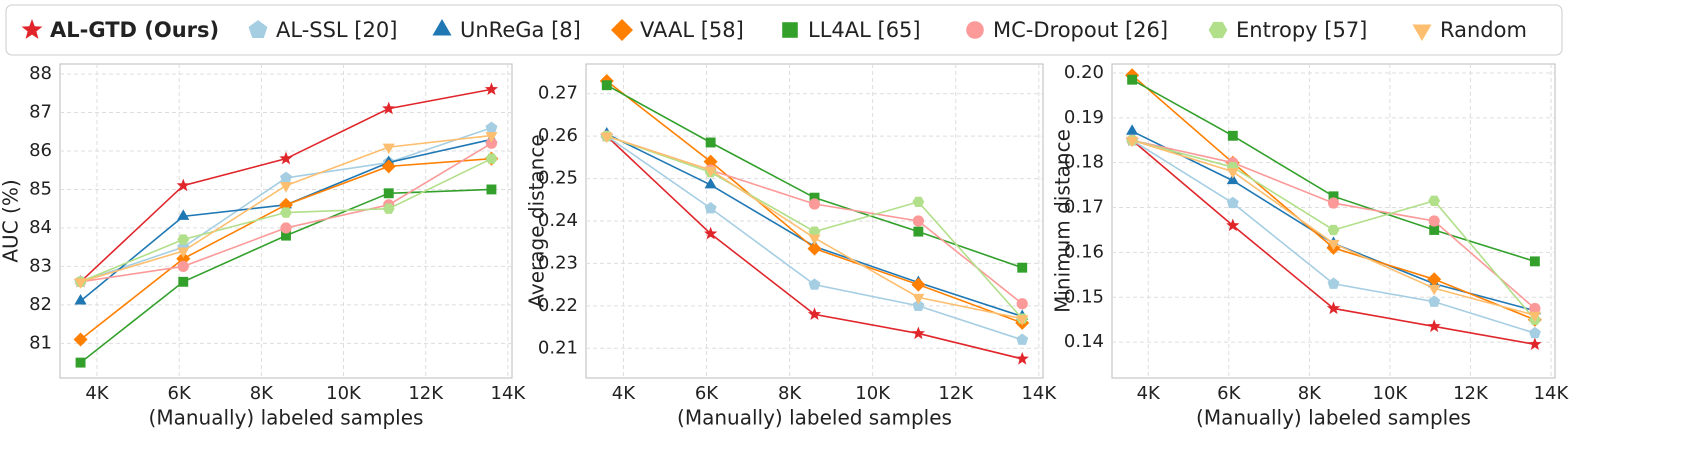 The width and height of the screenshot is (1702, 469). Describe the element at coordinates (1483, 30) in the screenshot. I see `legend-label: Random` at that location.